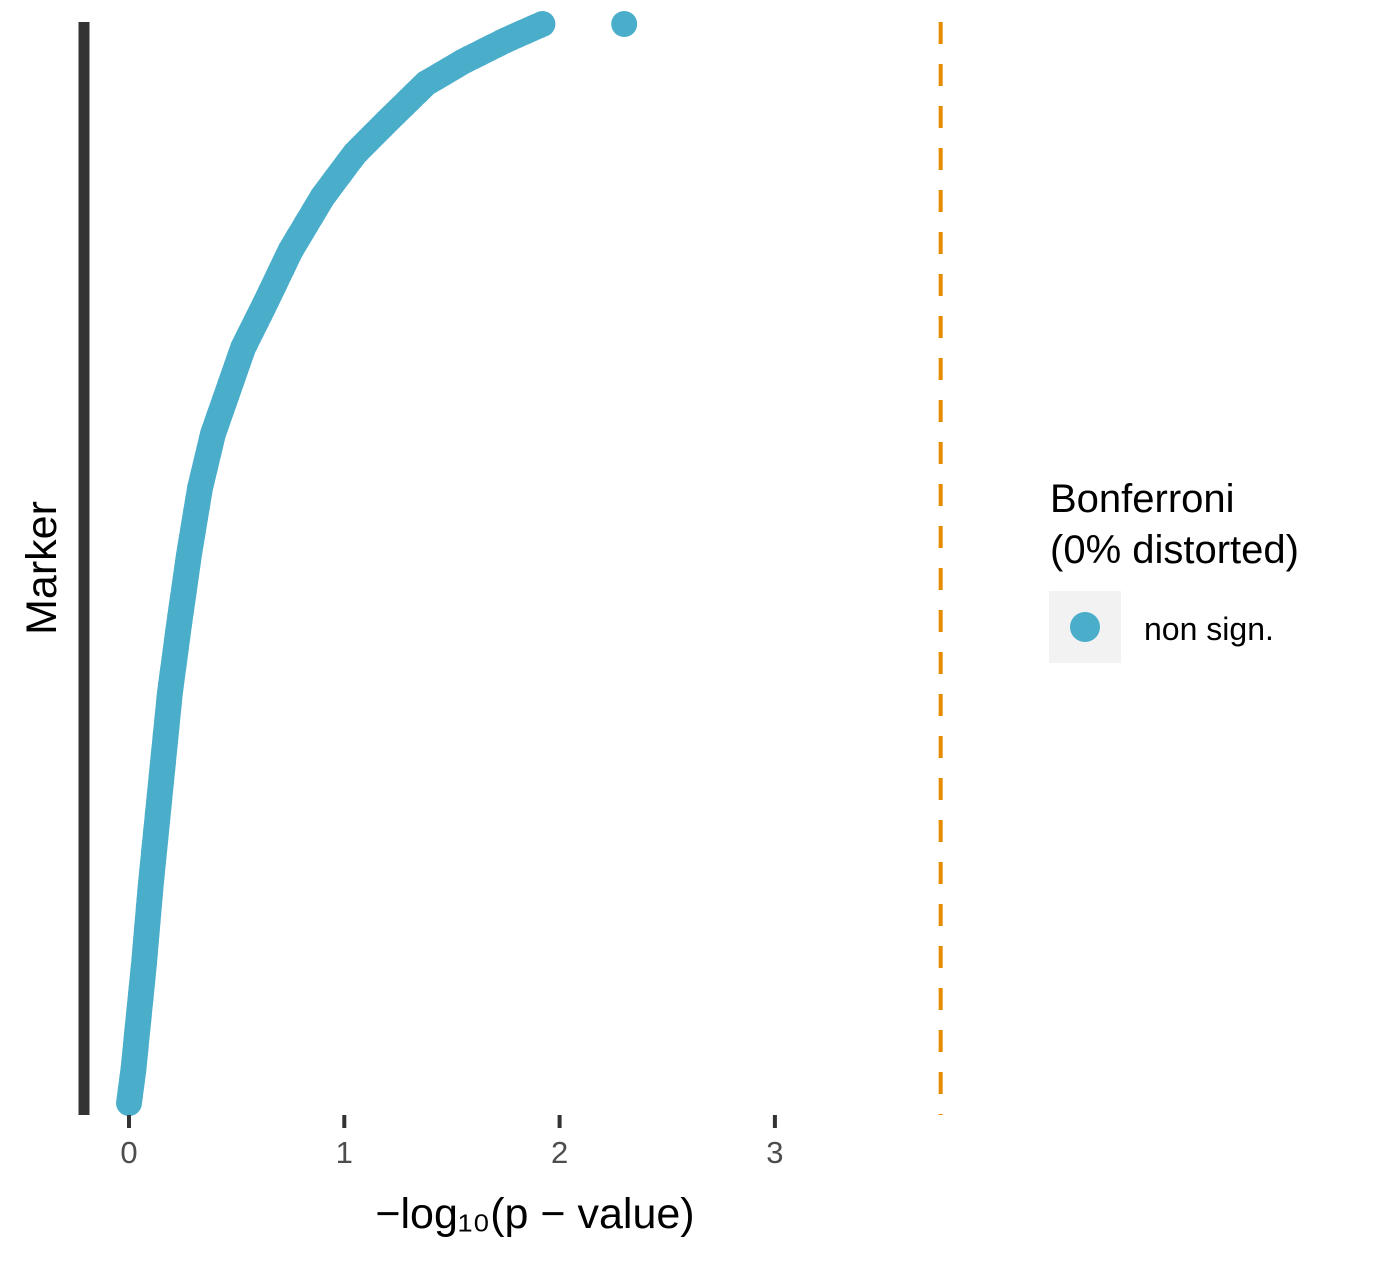 The width and height of the screenshot is (1378, 1271). I want to click on x-axis-ticks: 0 1 2 3, so click(452, 1142).